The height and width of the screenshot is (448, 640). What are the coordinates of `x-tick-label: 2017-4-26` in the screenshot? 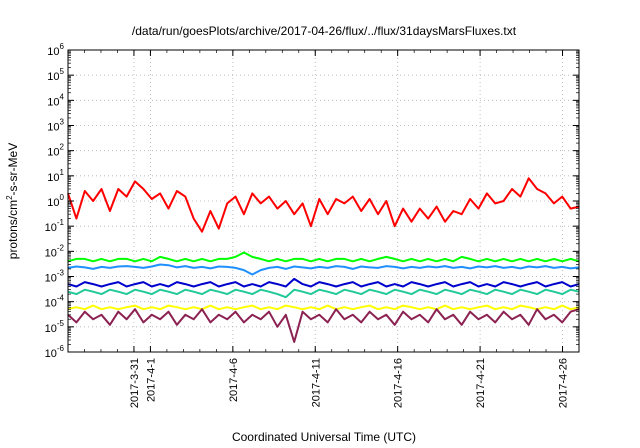 It's located at (564, 383).